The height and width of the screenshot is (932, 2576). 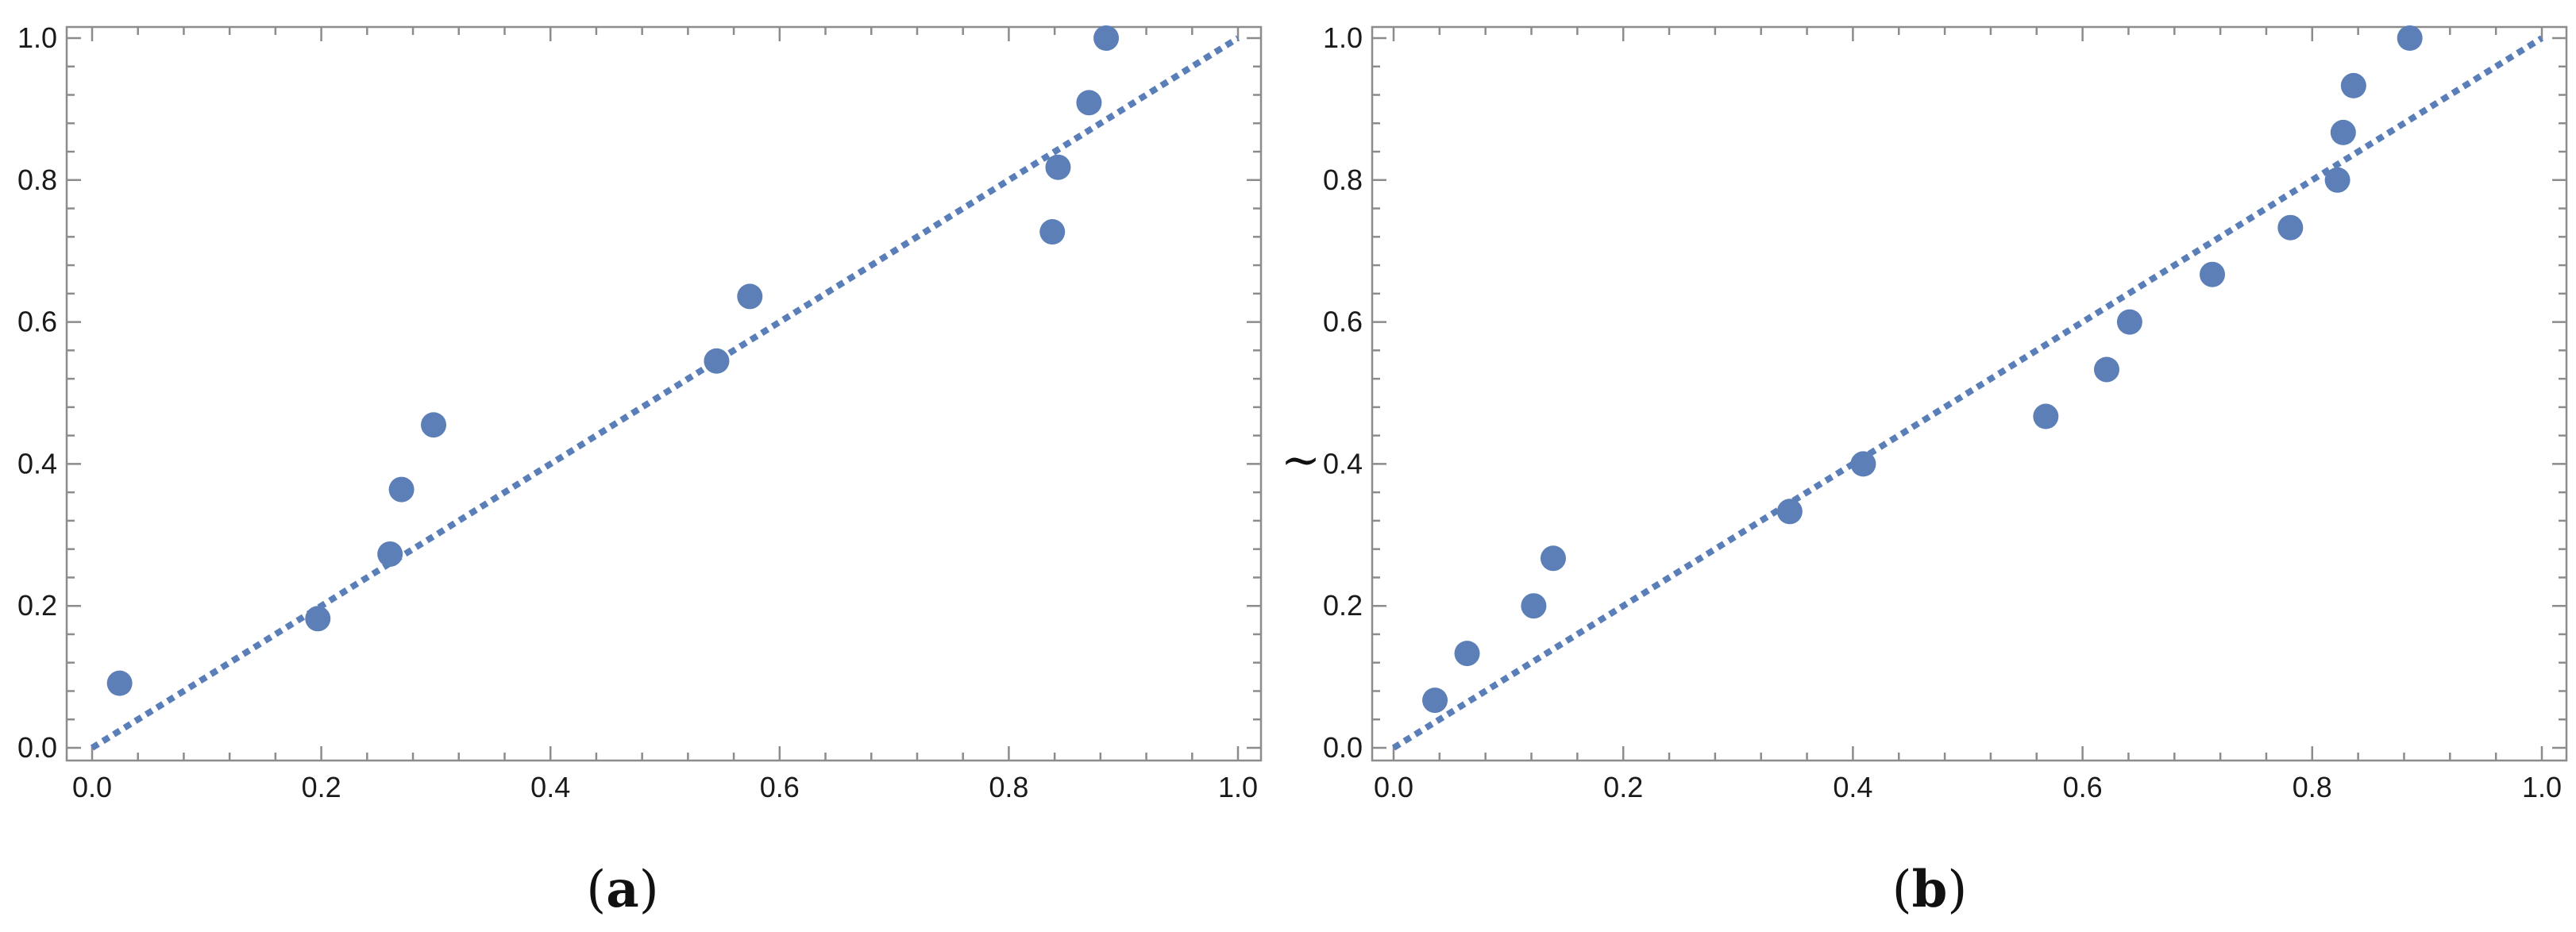 What do you see at coordinates (622, 889) in the screenshot?
I see `panel-label: (a)` at bounding box center [622, 889].